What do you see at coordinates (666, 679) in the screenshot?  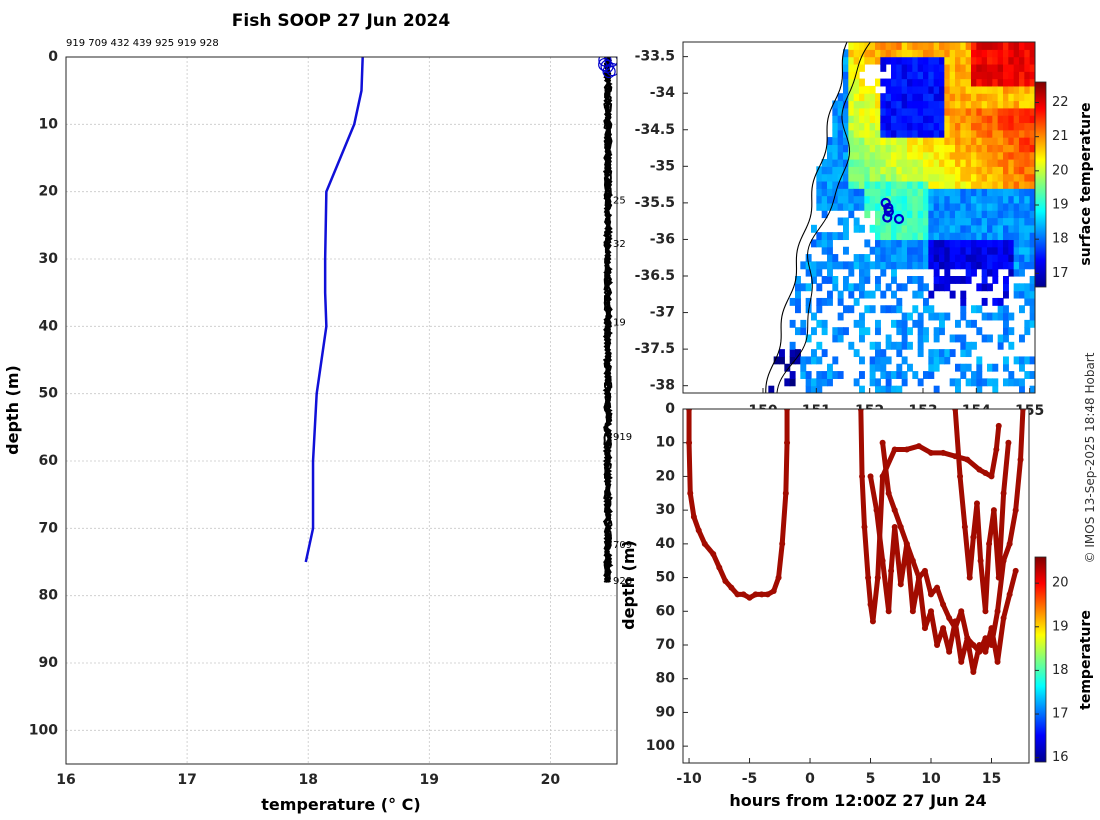 I see `depth-tick-label: 80` at bounding box center [666, 679].